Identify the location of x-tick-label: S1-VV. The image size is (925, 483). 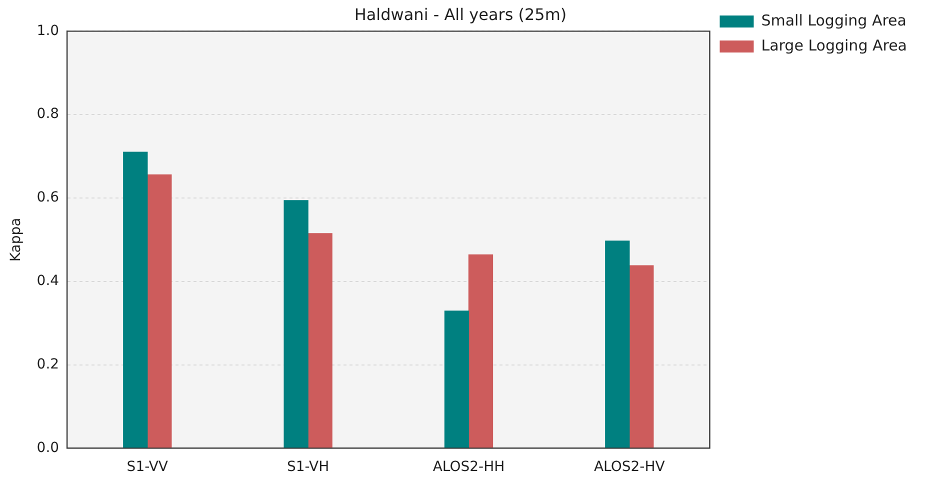
(147, 467).